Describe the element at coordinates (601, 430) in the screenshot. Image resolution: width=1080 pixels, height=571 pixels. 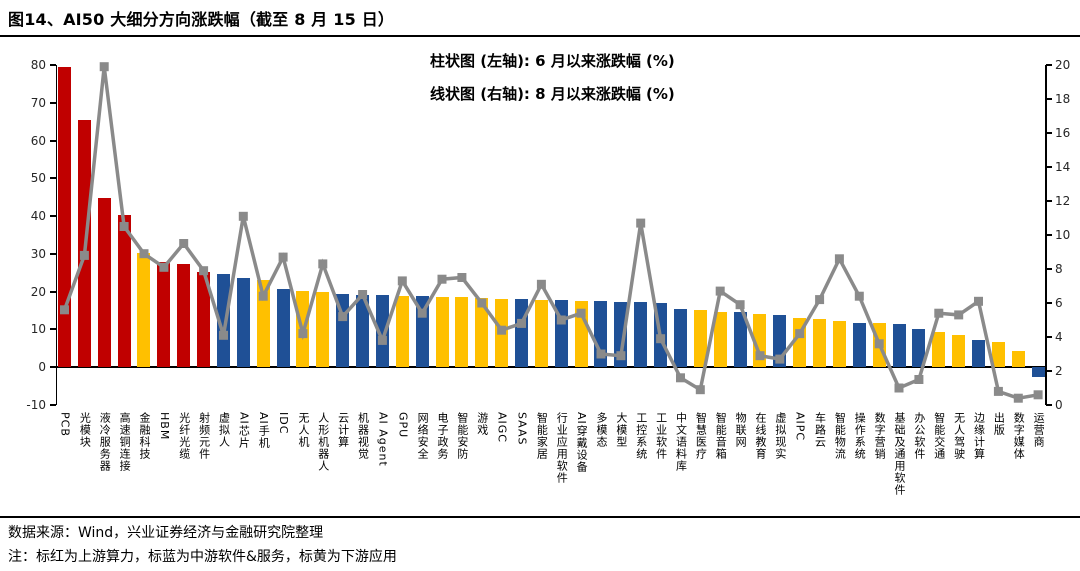
I see `category-label: 多模态` at that location.